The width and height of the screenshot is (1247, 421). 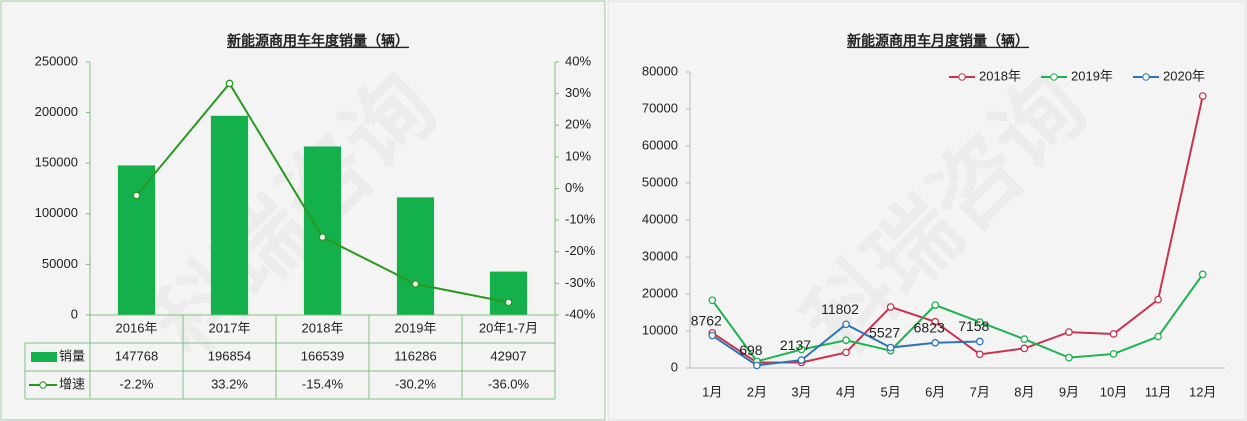 I want to click on x-tick-label: 2月, so click(x=757, y=391).